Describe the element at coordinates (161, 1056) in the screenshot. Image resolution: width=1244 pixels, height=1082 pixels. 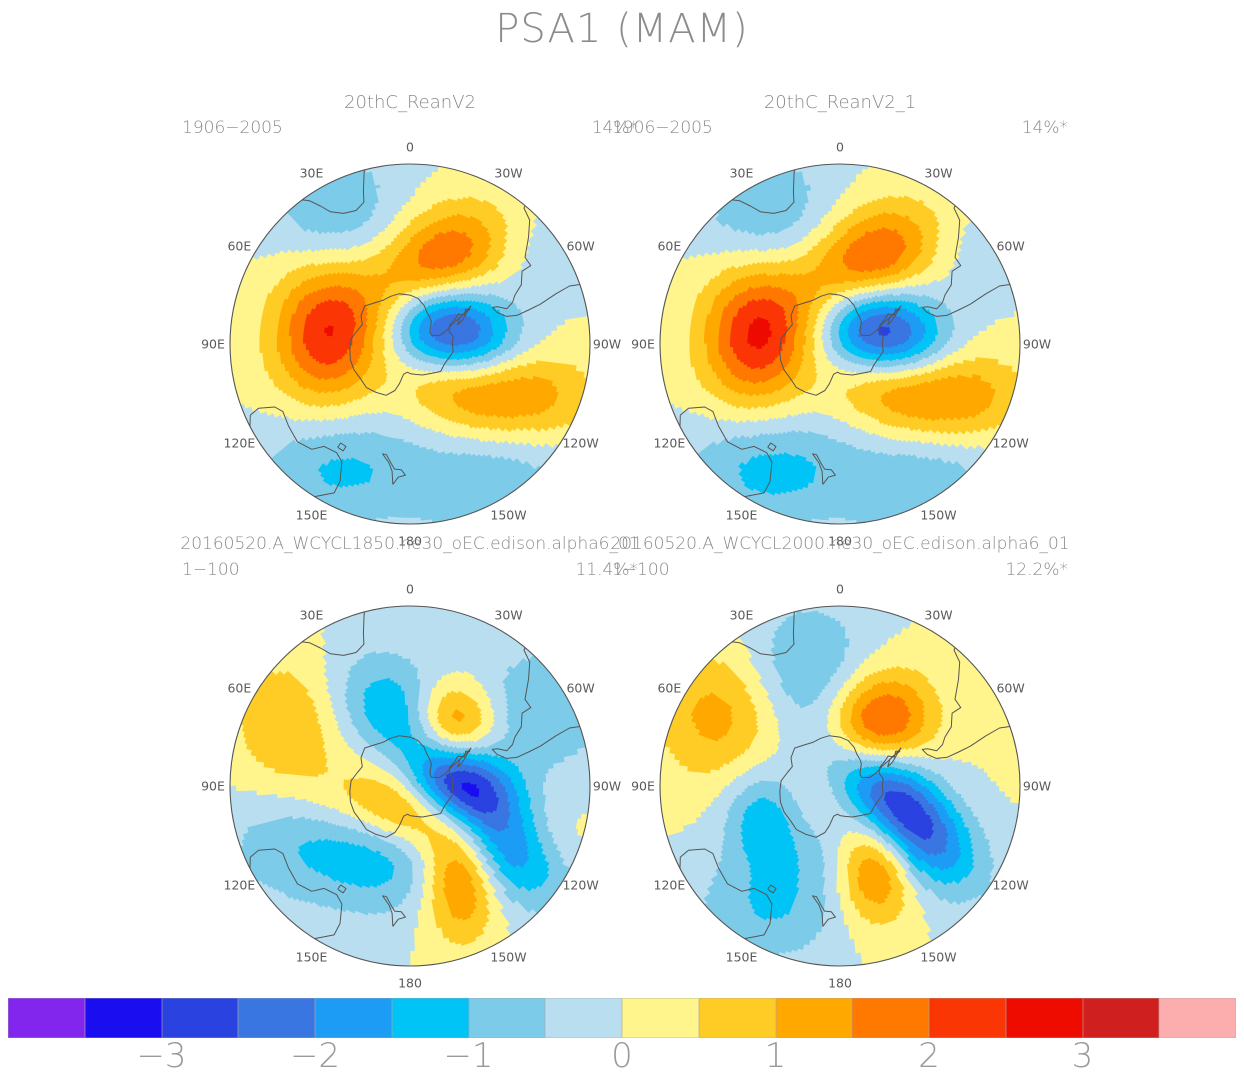
I see `colorbar-tick-0: −3` at that location.